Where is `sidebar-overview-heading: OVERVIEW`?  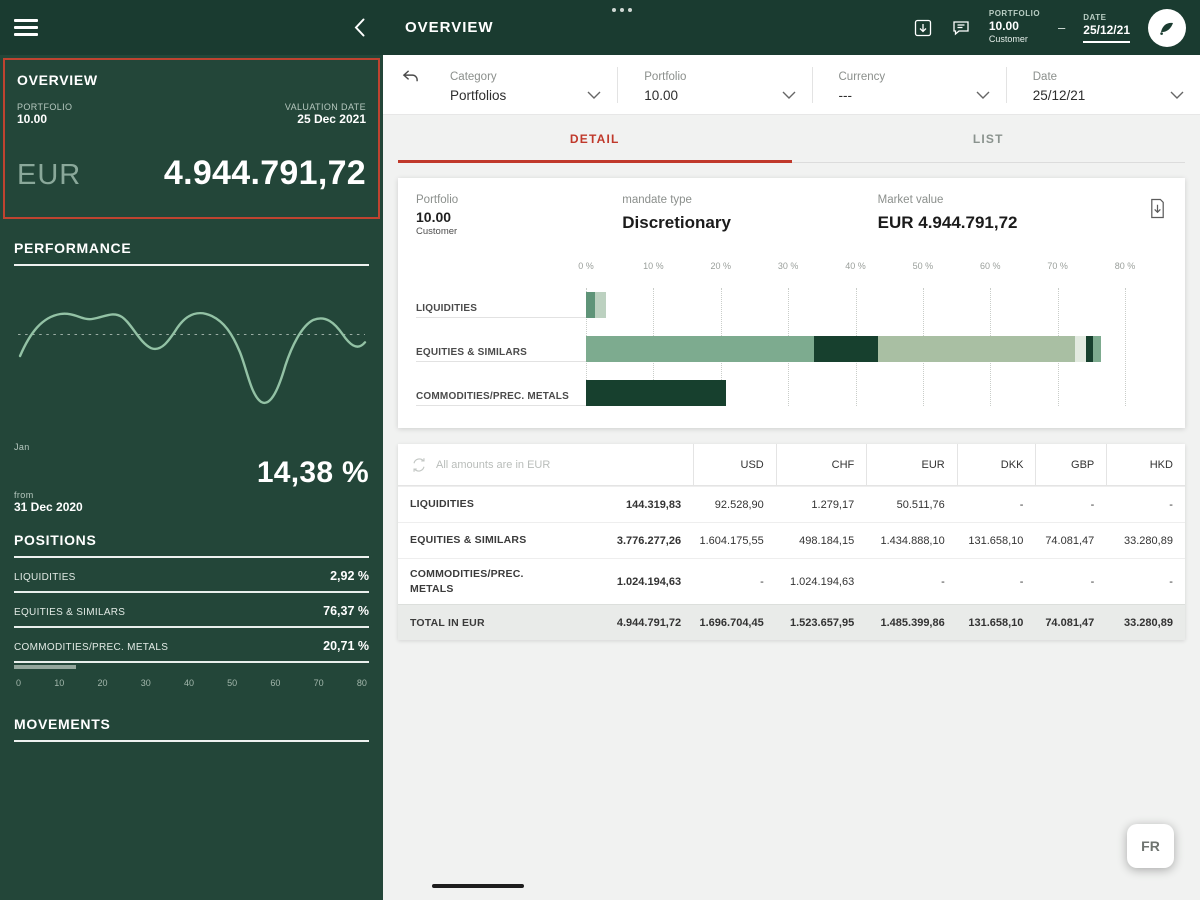 sidebar-overview-heading: OVERVIEW is located at coordinates (57, 80).